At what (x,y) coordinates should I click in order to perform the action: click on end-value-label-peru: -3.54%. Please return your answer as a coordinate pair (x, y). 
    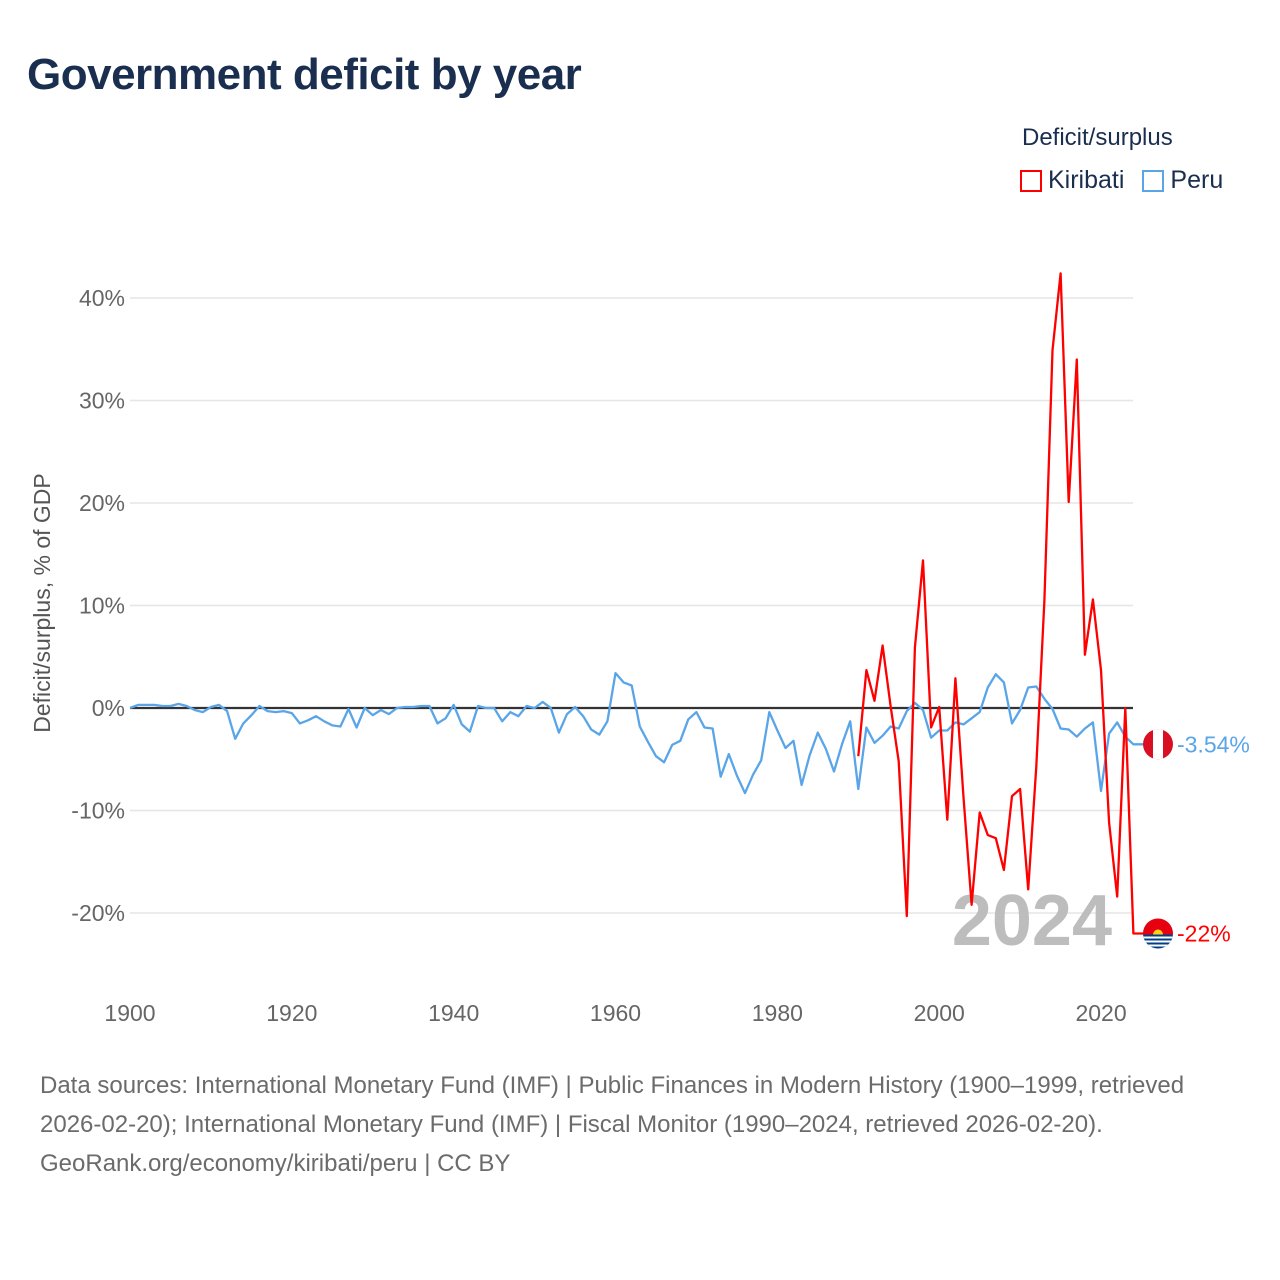
    Looking at the image, I should click on (1213, 744).